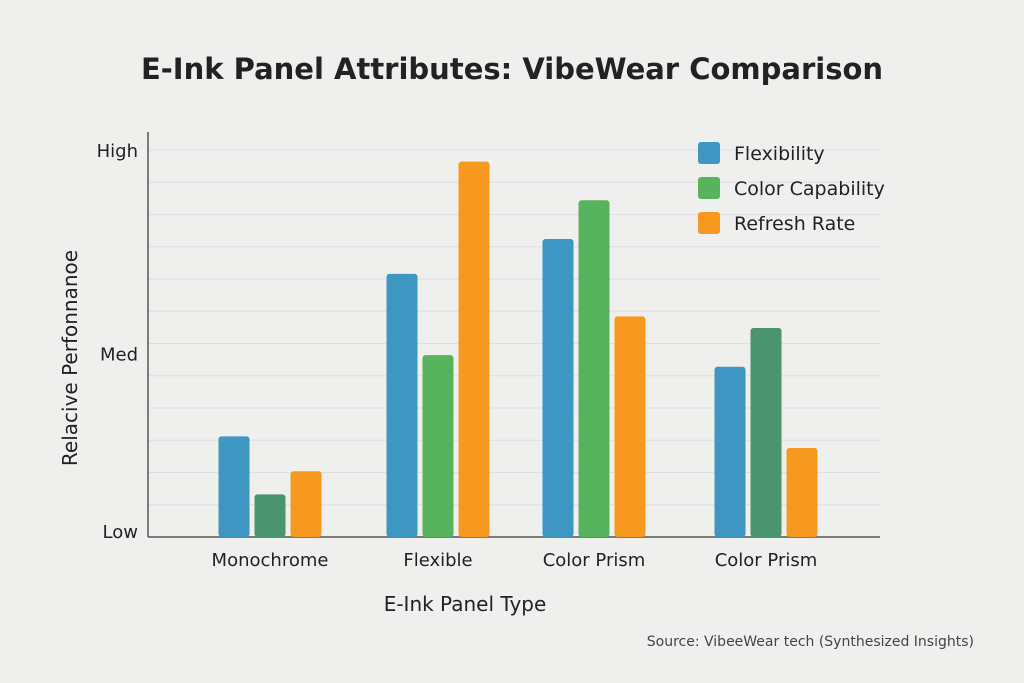 The image size is (1024, 683). Describe the element at coordinates (465, 604) in the screenshot. I see `x-axis-label: E-Ink Panel Type` at that location.